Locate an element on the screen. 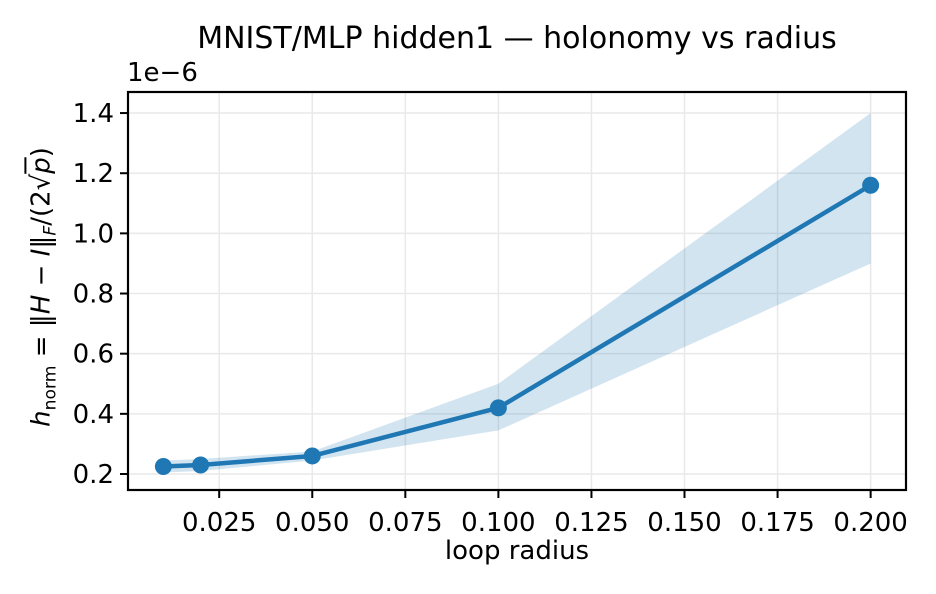 This screenshot has width=936, height=594. x-tick-label: 0.025 is located at coordinates (219, 523).